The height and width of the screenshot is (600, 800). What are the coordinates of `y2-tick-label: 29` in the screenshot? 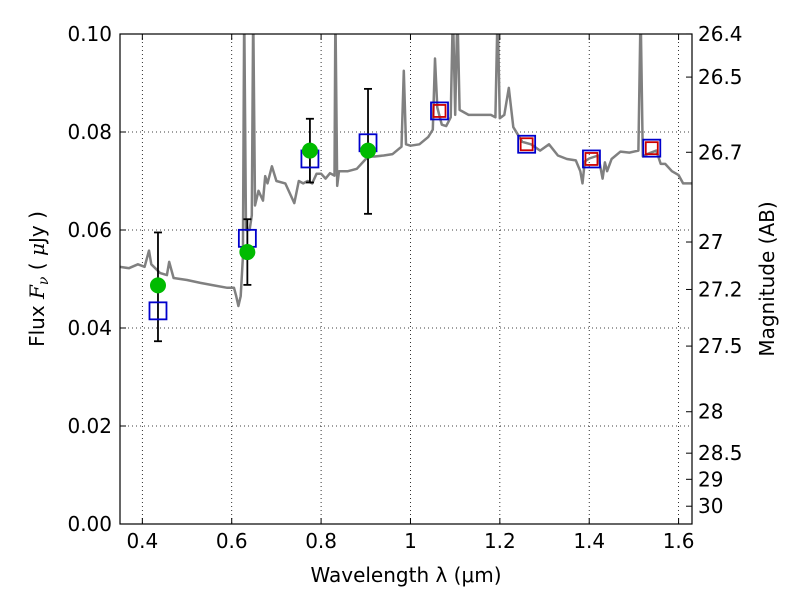 It's located at (710, 479).